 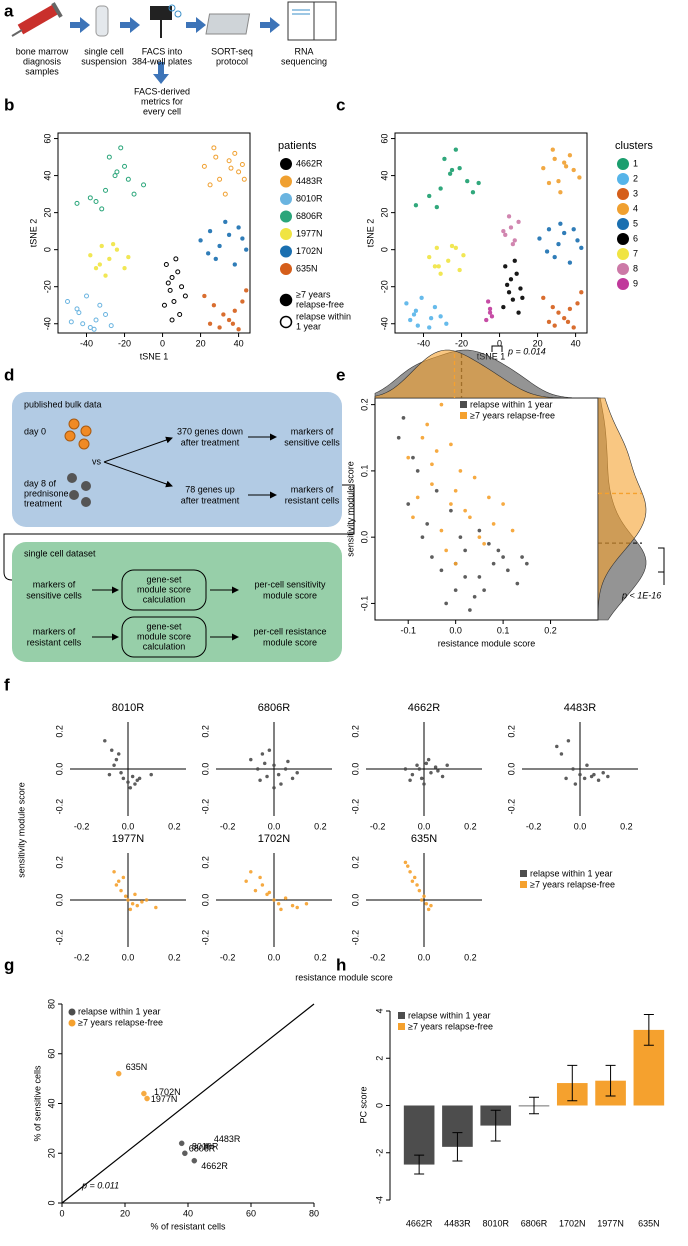 I want to click on schema-text: prednisone, so click(x=46, y=493).